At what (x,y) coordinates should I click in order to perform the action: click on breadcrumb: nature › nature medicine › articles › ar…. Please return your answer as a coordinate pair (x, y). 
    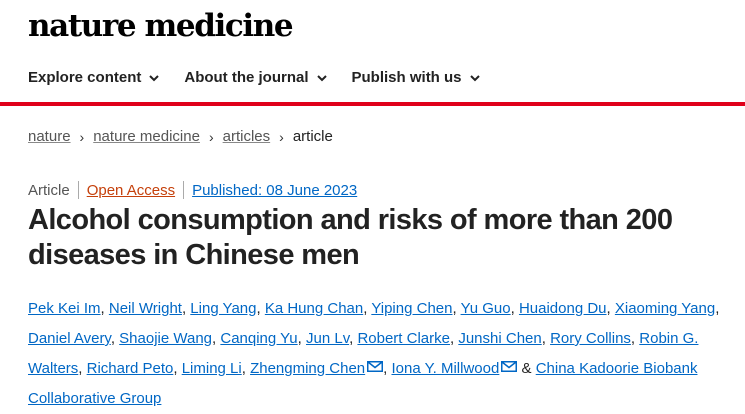
    Looking at the image, I should click on (180, 136).